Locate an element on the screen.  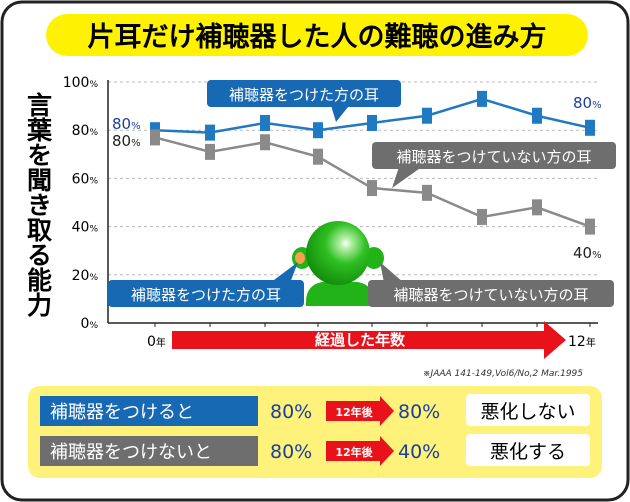
time-arrow-label: 経過した年数 is located at coordinates (360, 340).